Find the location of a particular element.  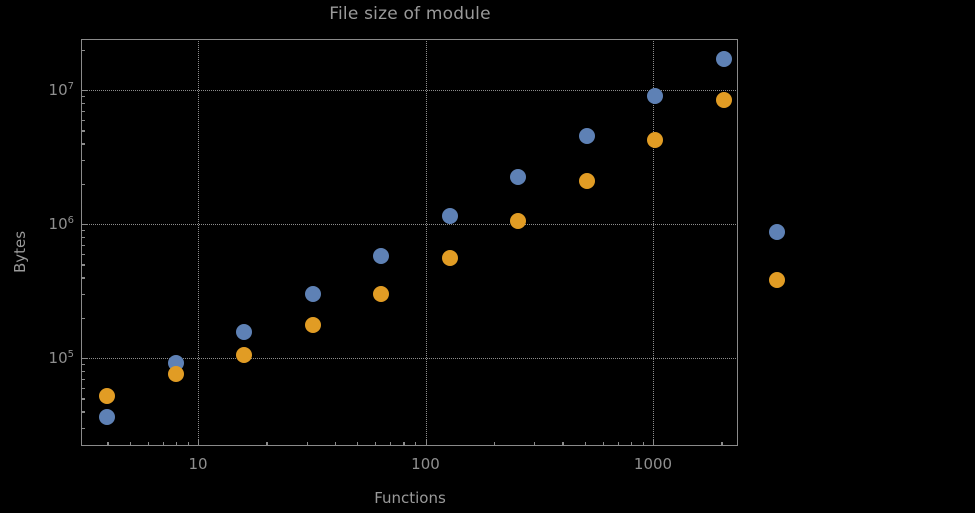

y-axis-label: Bytes is located at coordinates (20, 252).